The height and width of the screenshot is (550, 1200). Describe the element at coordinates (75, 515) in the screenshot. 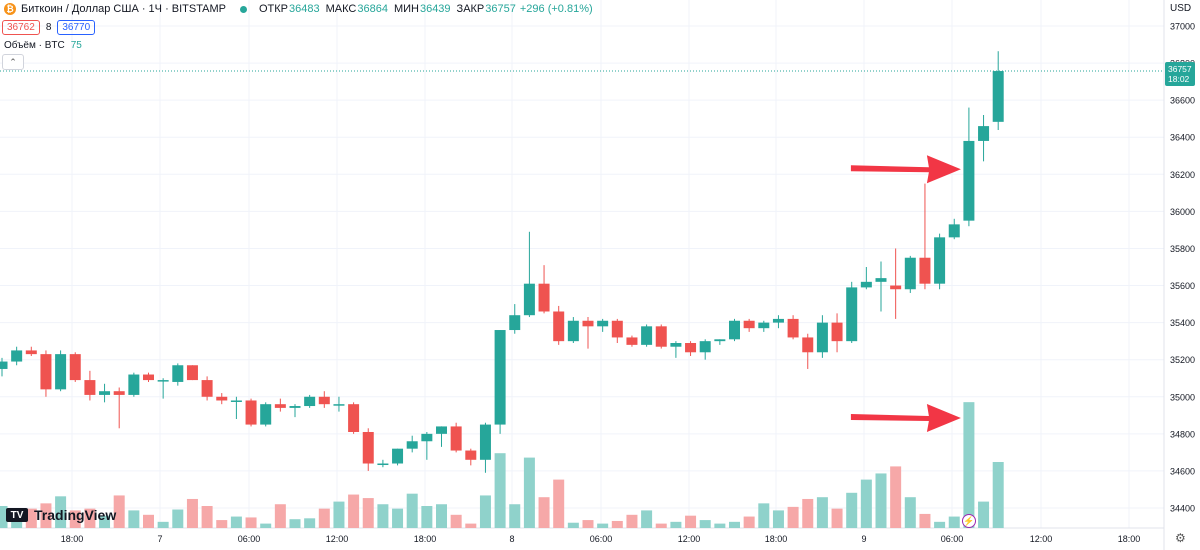

I see `tradingview-logo-text: TradingView` at that location.